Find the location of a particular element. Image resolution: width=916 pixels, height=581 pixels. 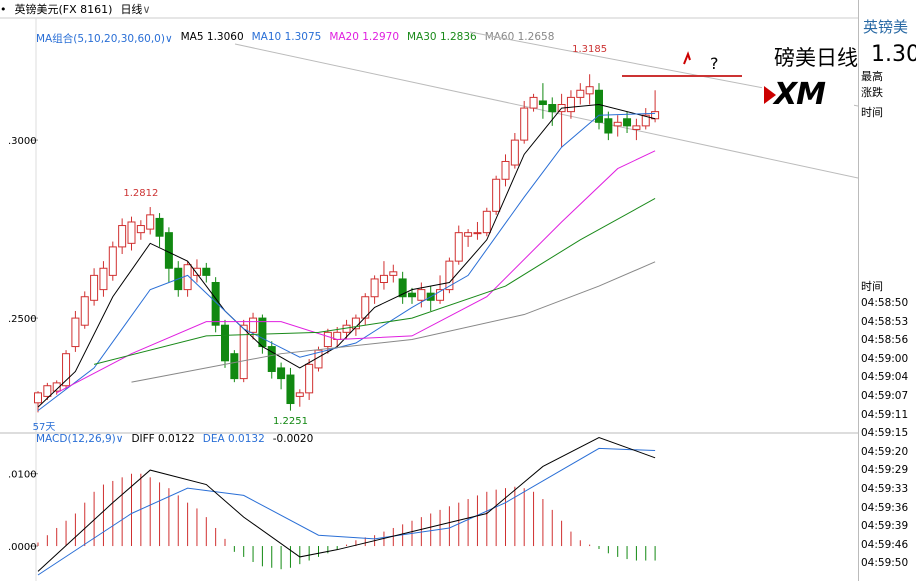

time-list-item: 04:59:46 is located at coordinates (885, 544).